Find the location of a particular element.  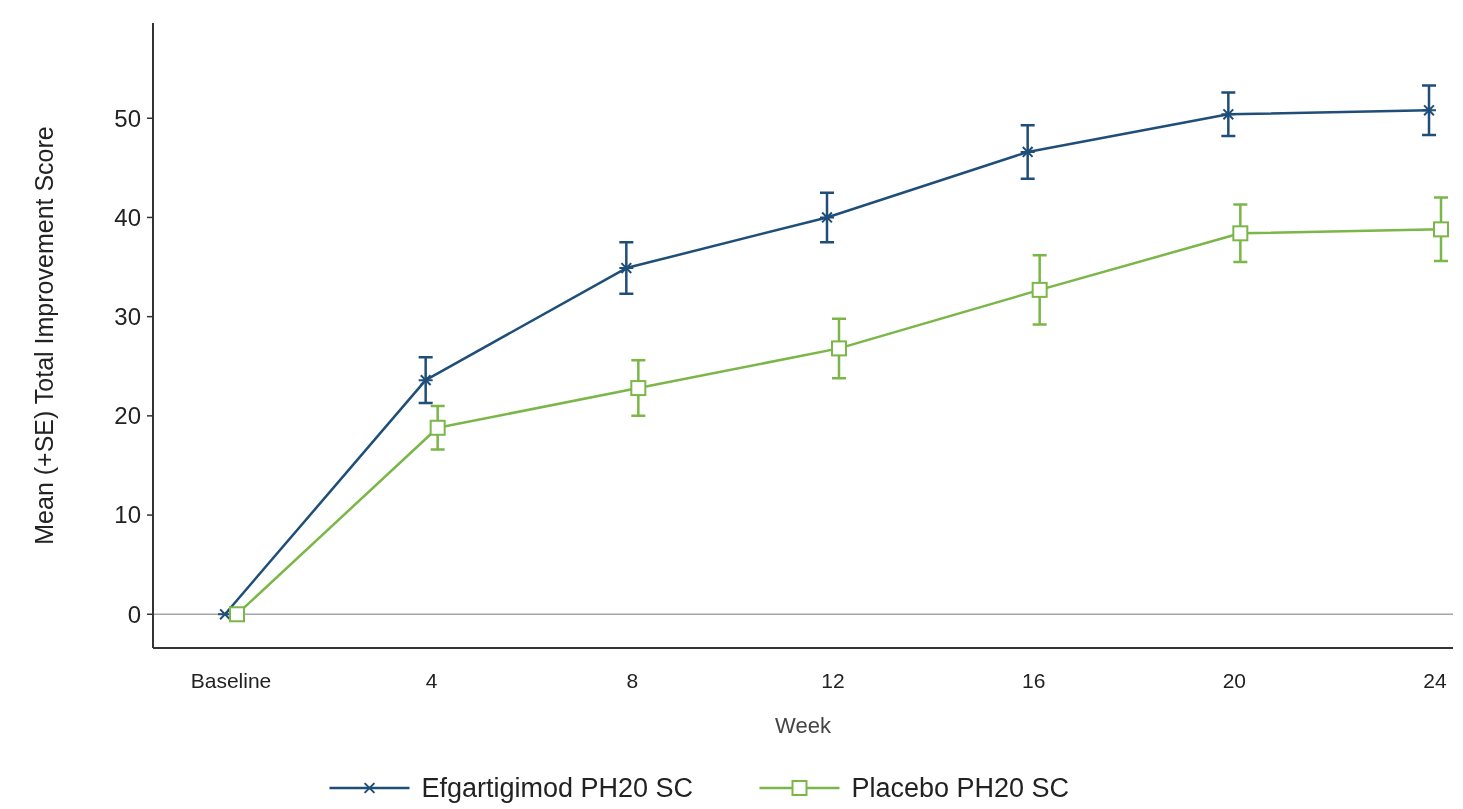

x-tick-label: 4 is located at coordinates (431, 680).